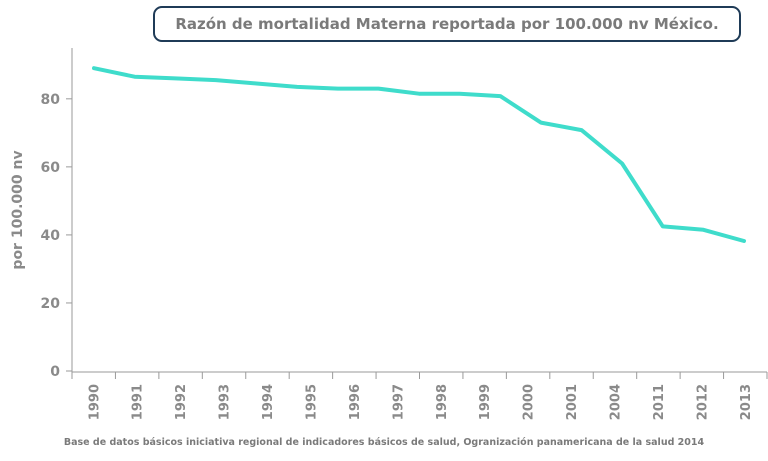 The height and width of the screenshot is (461, 768). What do you see at coordinates (746, 402) in the screenshot?
I see `x-tick-label: 2013` at bounding box center [746, 402].